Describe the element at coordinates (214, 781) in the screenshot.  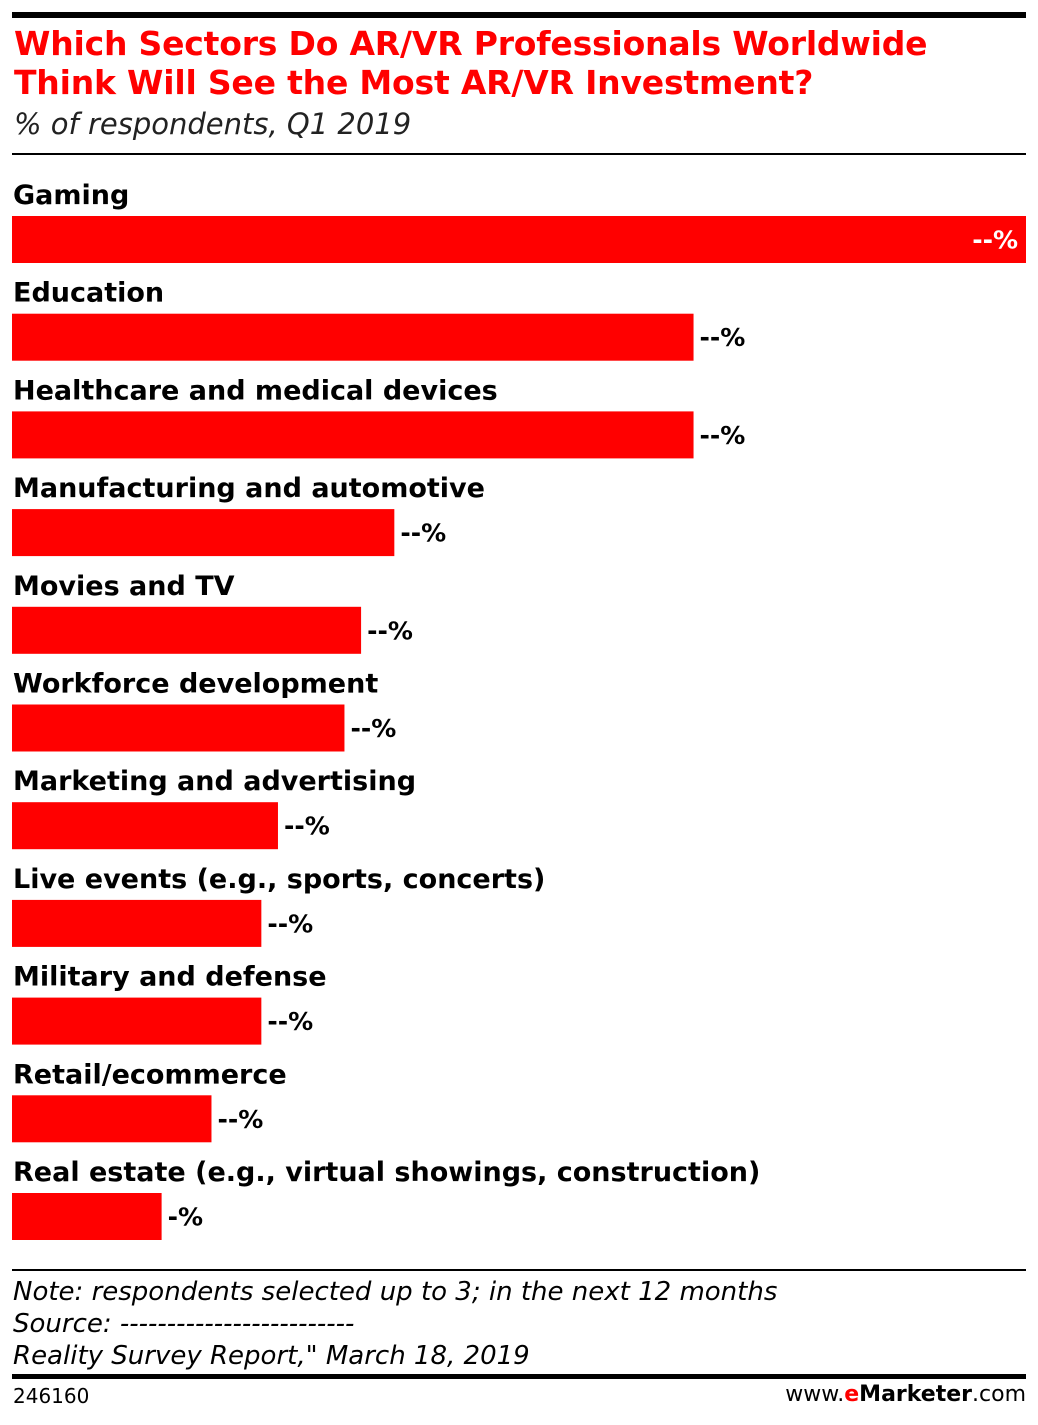
I see `category-label: Marketing and advertising` at that location.